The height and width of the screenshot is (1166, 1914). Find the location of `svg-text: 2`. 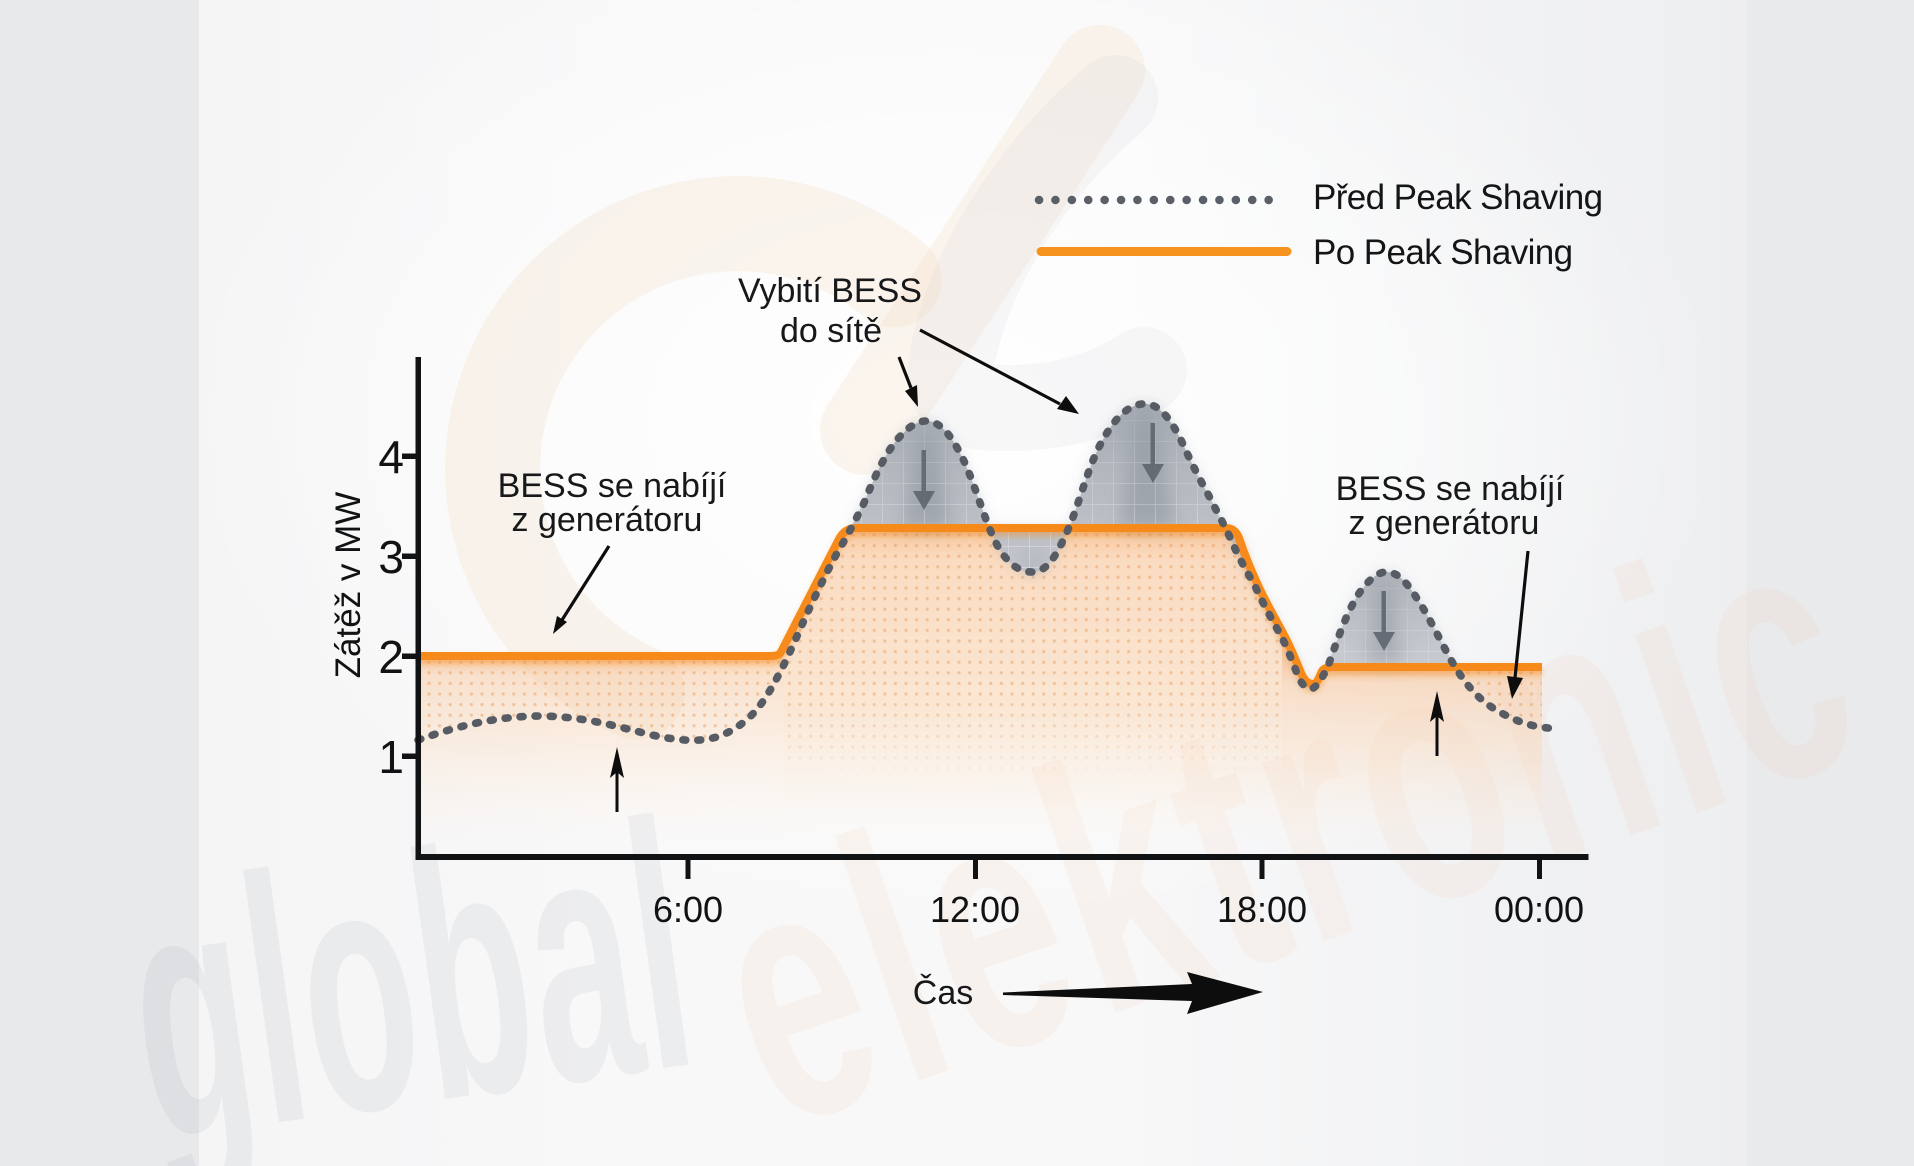

svg-text: 2 is located at coordinates (391, 657).